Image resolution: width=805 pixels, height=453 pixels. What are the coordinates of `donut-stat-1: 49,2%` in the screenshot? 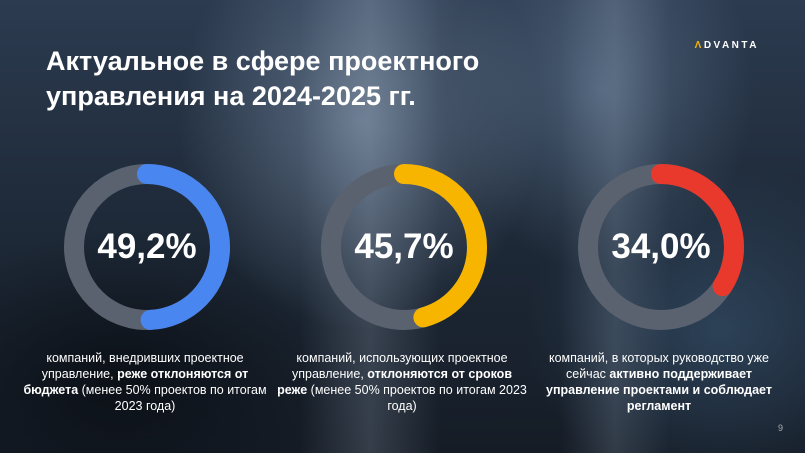 It's located at (147, 247).